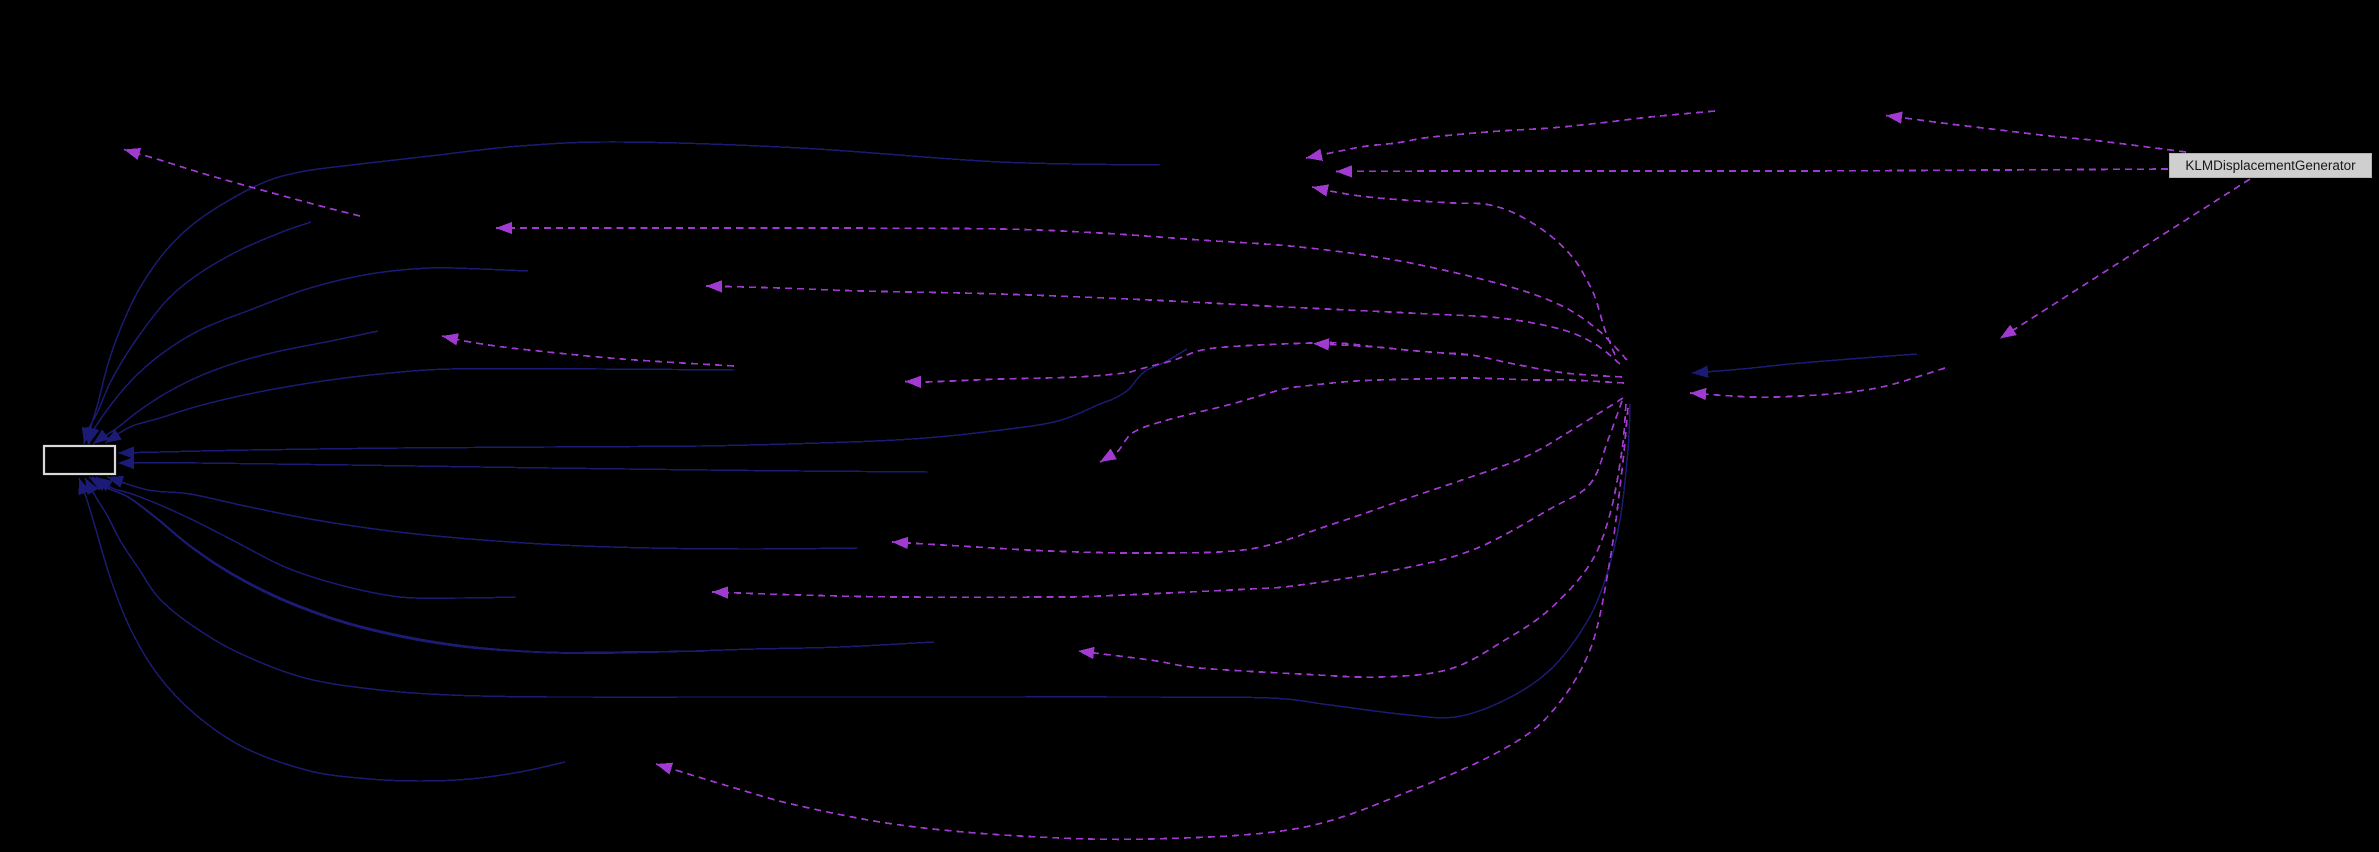  I want to click on svg-text: KLMDisplacementGenerator, so click(2270, 165).